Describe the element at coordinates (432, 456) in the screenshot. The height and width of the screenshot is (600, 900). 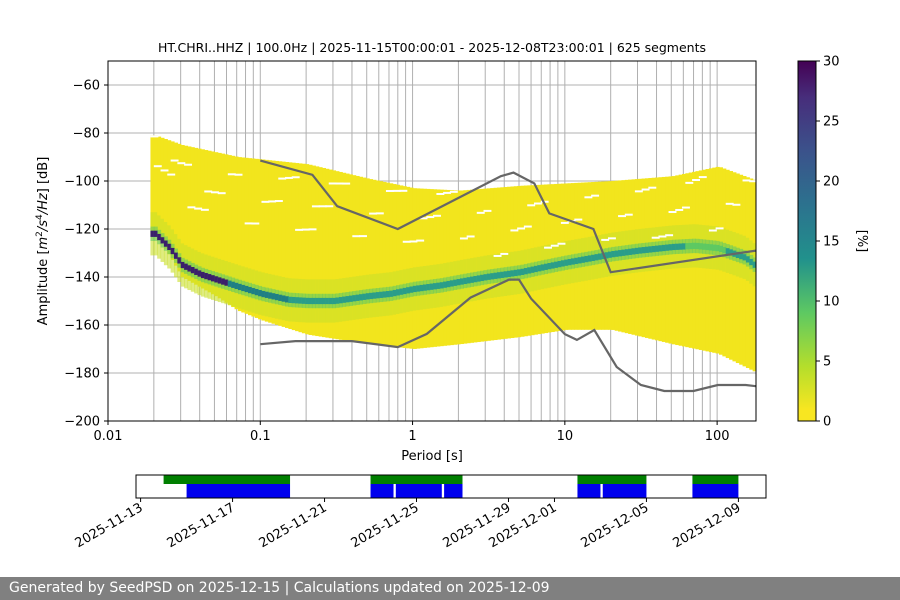
I see `x-axis-label: Period [s]` at that location.